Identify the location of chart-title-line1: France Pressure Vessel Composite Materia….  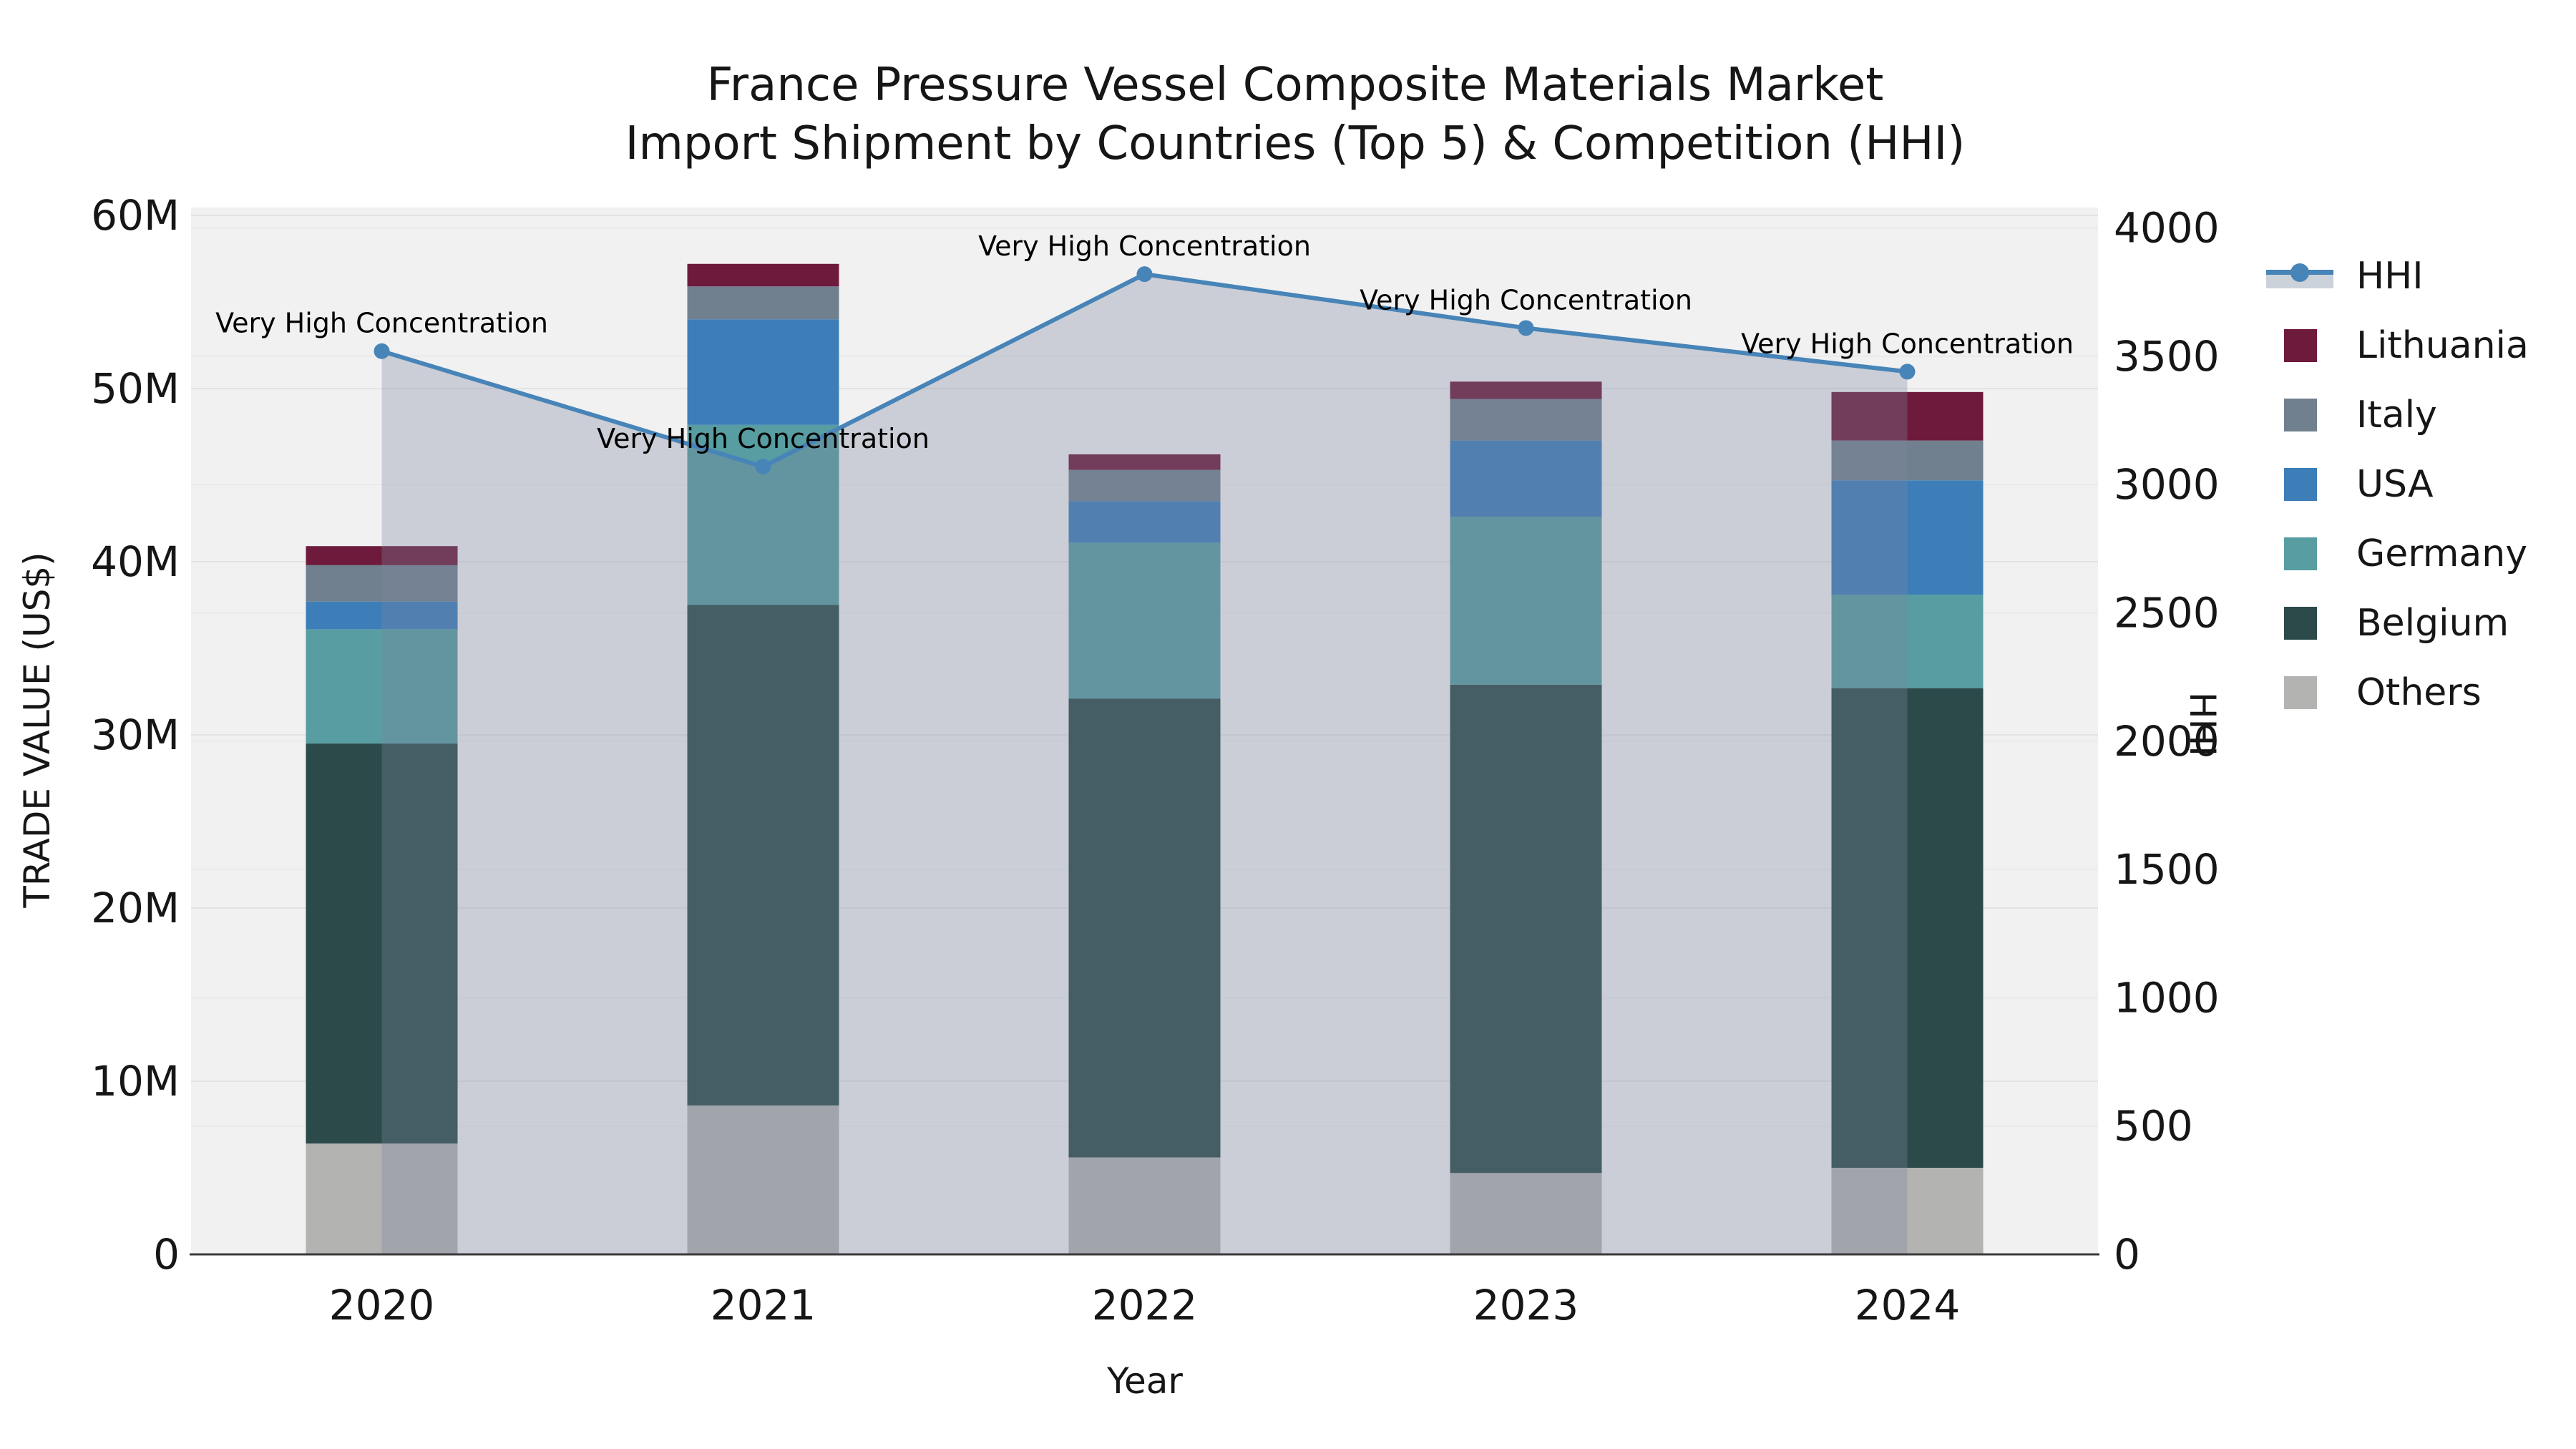
(1295, 85).